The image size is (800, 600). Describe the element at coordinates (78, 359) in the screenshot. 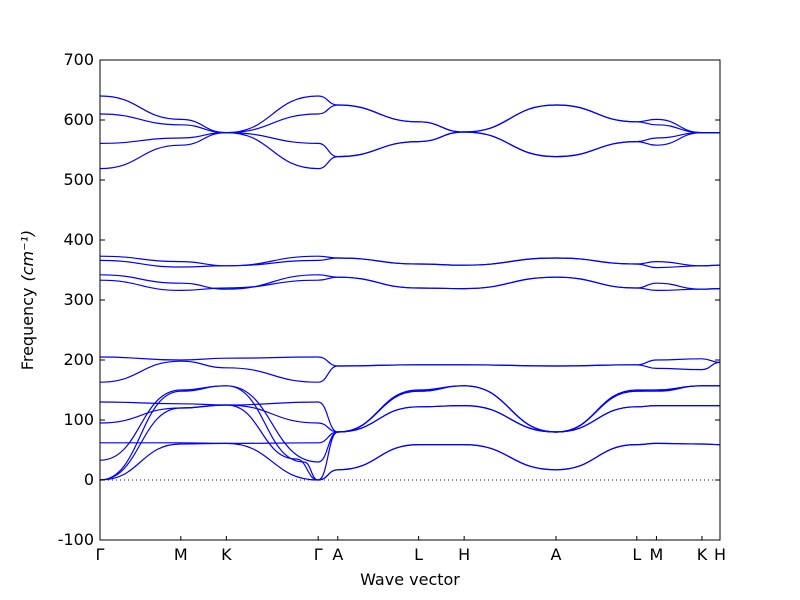

I see `y-tick-label: 200` at that location.